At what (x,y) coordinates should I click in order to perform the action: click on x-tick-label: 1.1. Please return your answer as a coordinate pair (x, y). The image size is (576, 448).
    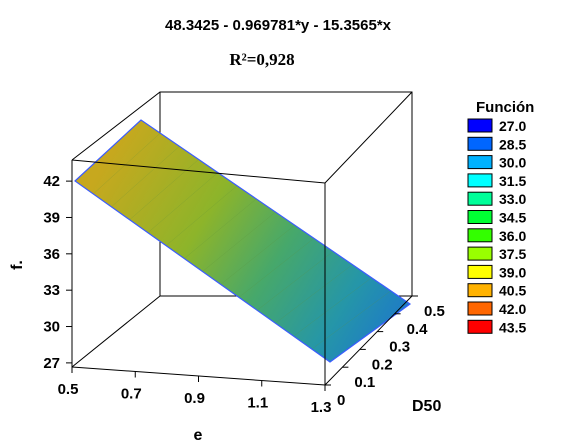
    Looking at the image, I should click on (257, 403).